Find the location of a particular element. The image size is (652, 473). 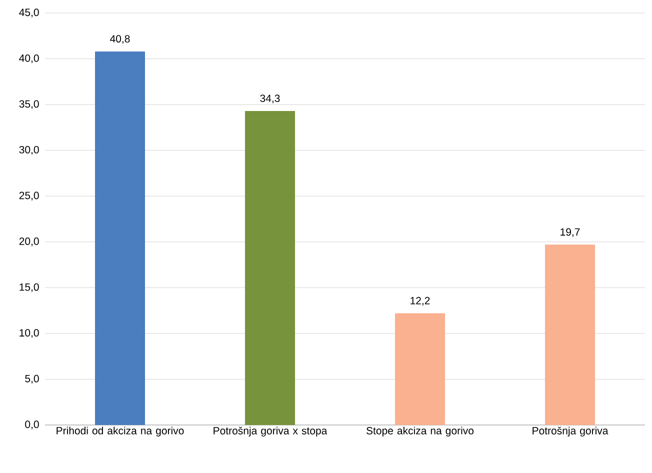

y-tick-label: 25,0 is located at coordinates (29, 196).